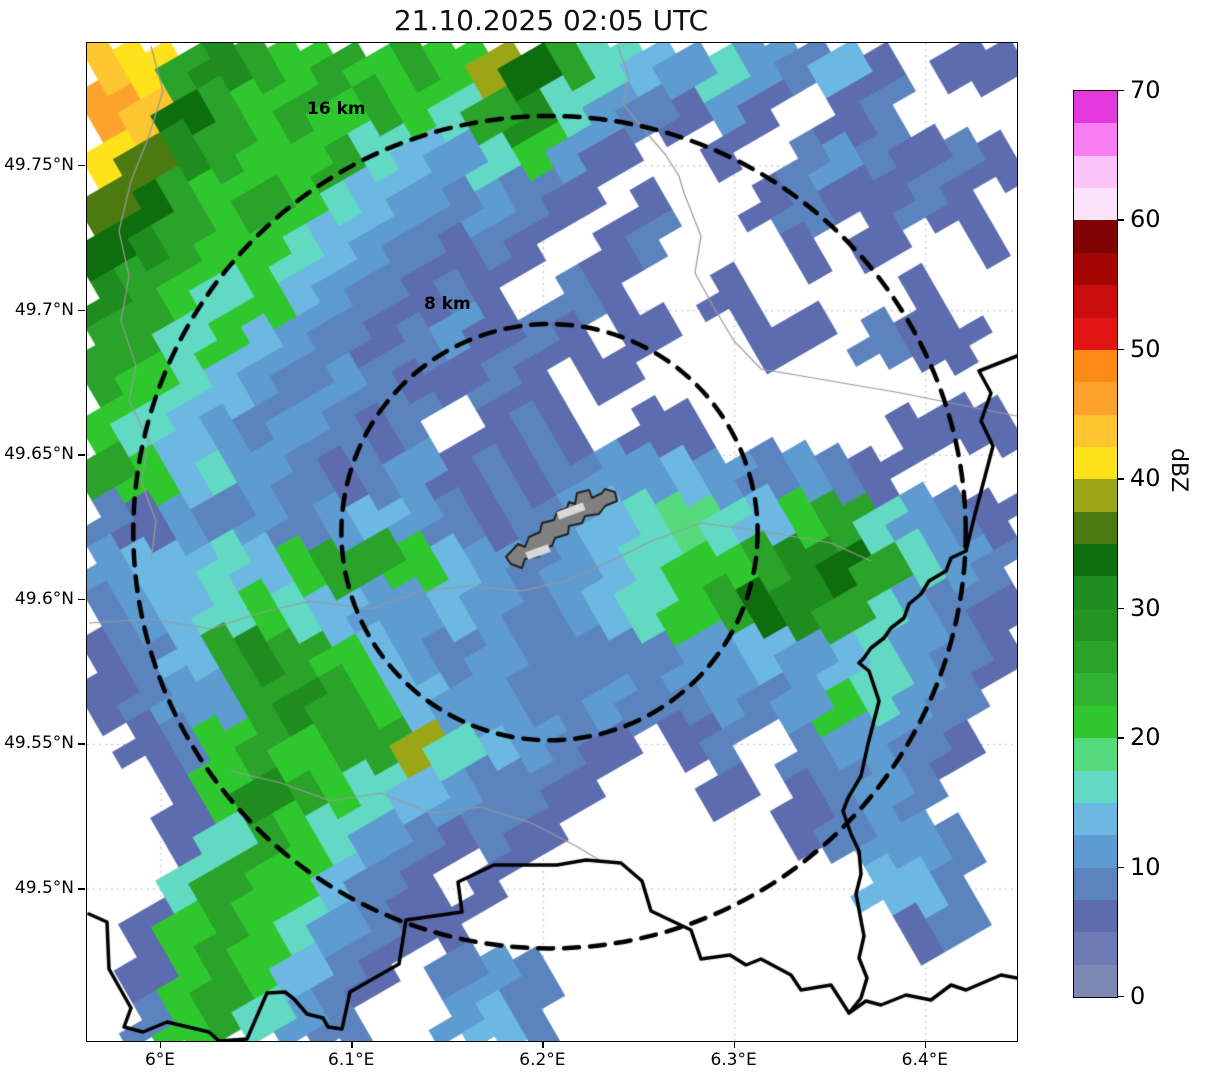  I want to click on colorbar-tick-label: 30, so click(1145, 607).